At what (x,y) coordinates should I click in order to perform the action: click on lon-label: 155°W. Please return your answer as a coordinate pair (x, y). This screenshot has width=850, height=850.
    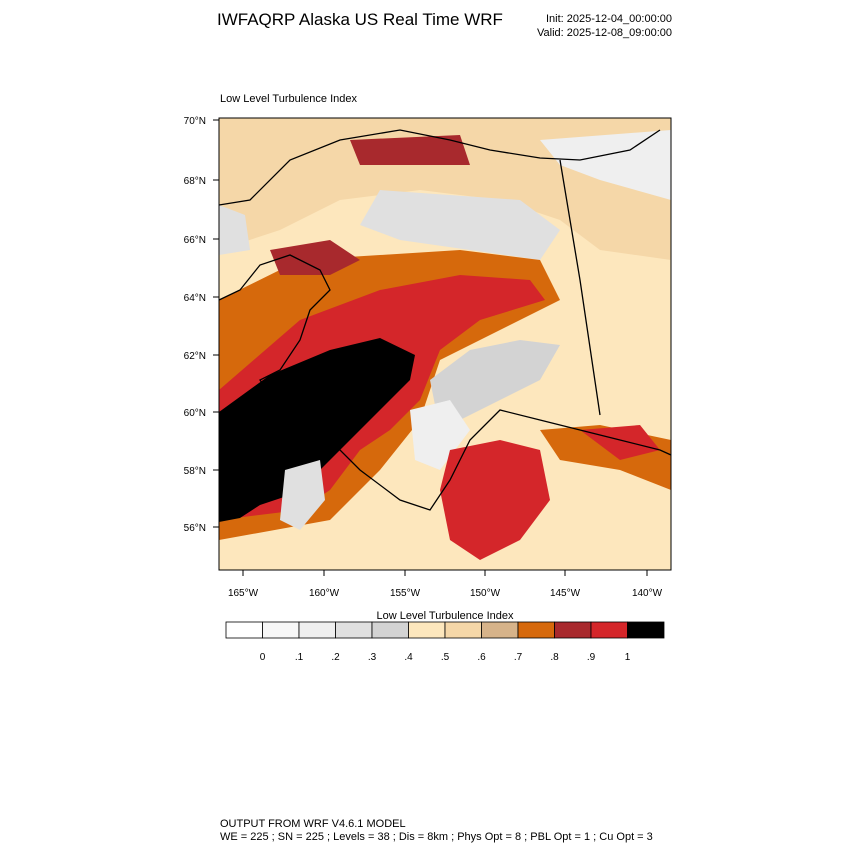
    Looking at the image, I should click on (405, 593).